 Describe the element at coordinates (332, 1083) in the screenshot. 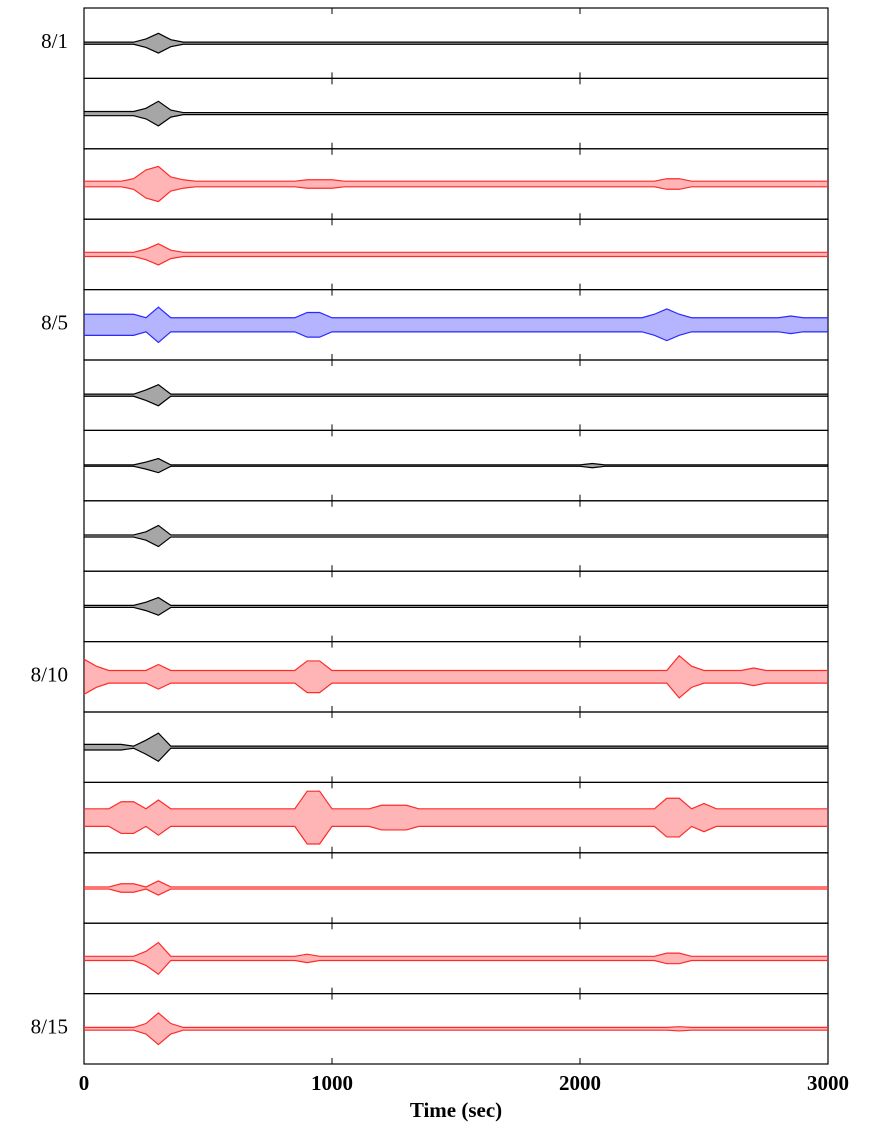

I see `x-tick-label: 1000` at that location.